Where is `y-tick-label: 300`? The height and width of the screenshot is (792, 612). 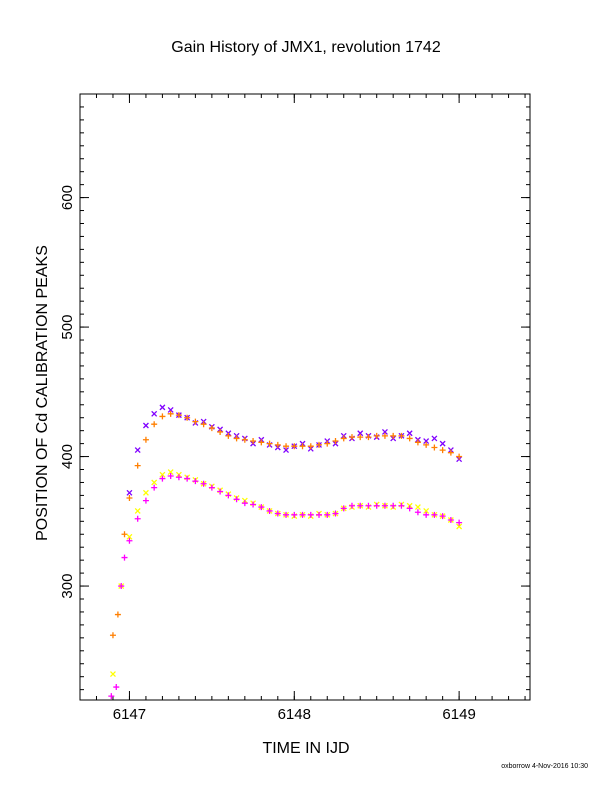 y-tick-label: 300 is located at coordinates (67, 586).